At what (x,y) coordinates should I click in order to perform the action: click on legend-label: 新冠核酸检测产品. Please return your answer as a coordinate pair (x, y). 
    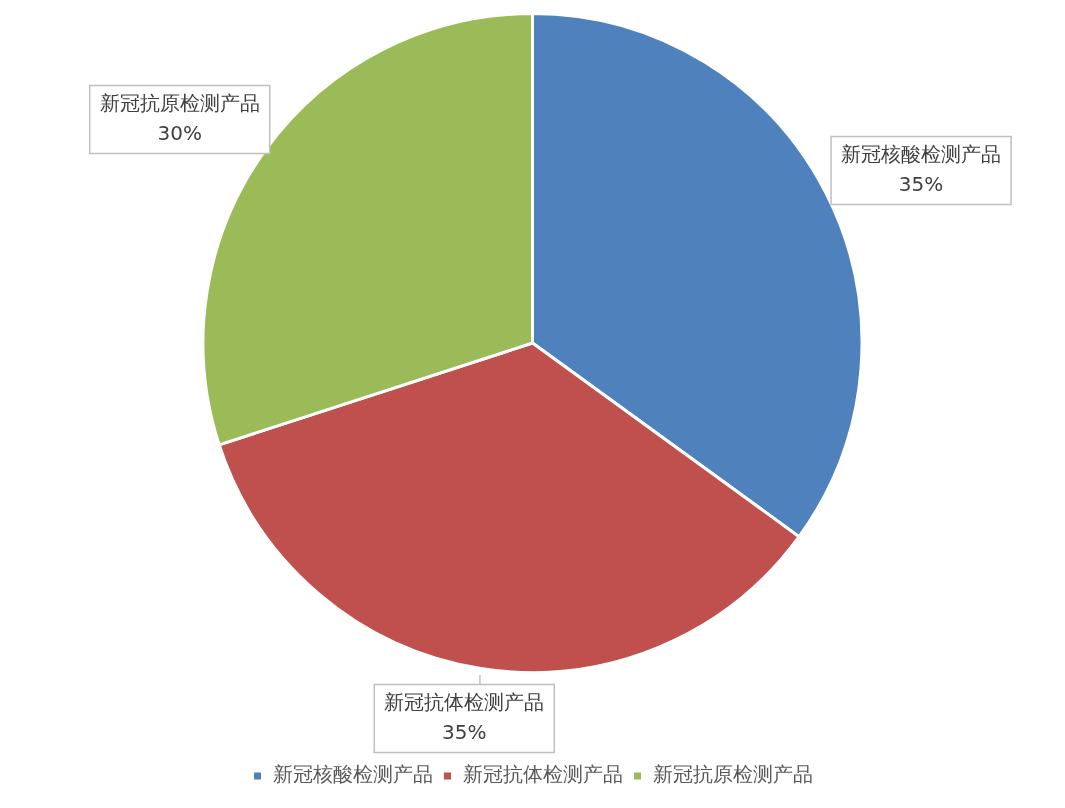
    Looking at the image, I should click on (352, 774).